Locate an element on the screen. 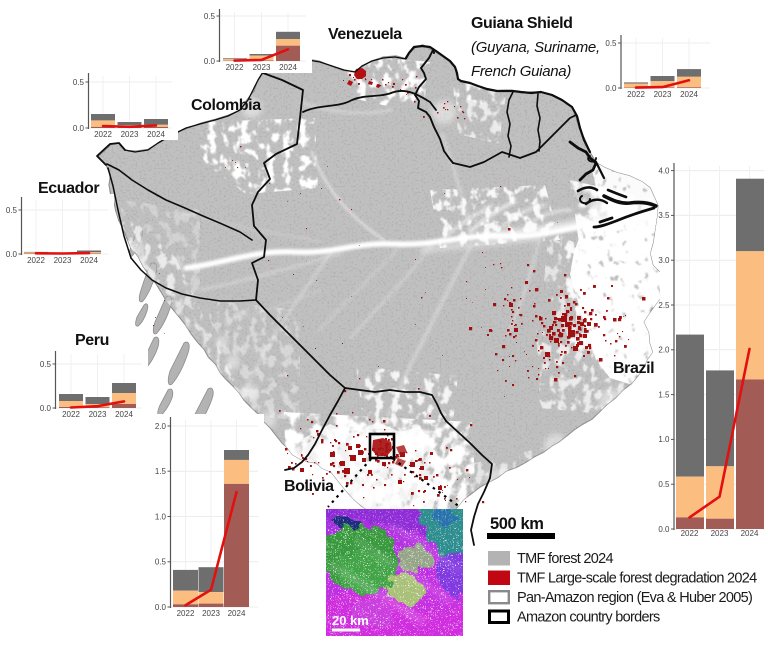 This screenshot has width=768, height=649. svg-text: 4.0 is located at coordinates (664, 170).